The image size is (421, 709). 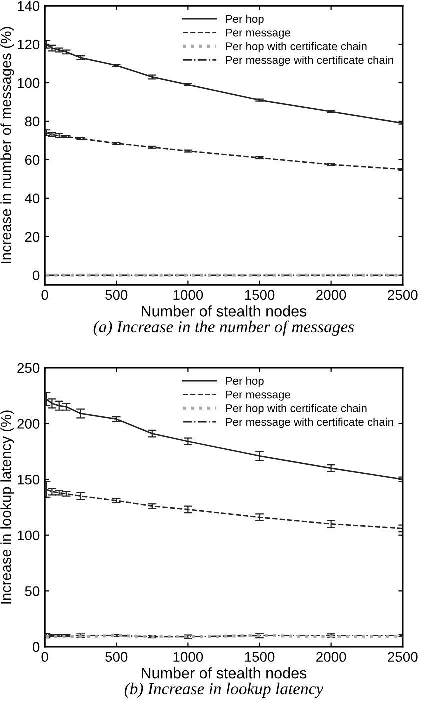 I want to click on y-tick-label: 40, so click(x=32, y=199).